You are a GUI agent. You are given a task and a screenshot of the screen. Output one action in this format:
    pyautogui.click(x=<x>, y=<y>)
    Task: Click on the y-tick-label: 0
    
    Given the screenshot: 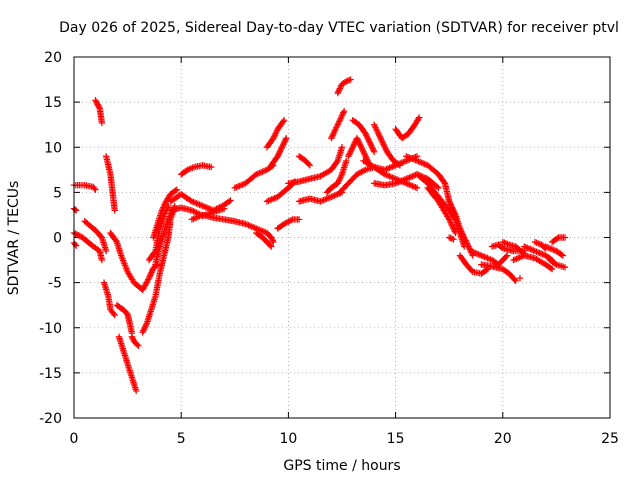 What is the action you would take?
    pyautogui.click(x=57, y=239)
    